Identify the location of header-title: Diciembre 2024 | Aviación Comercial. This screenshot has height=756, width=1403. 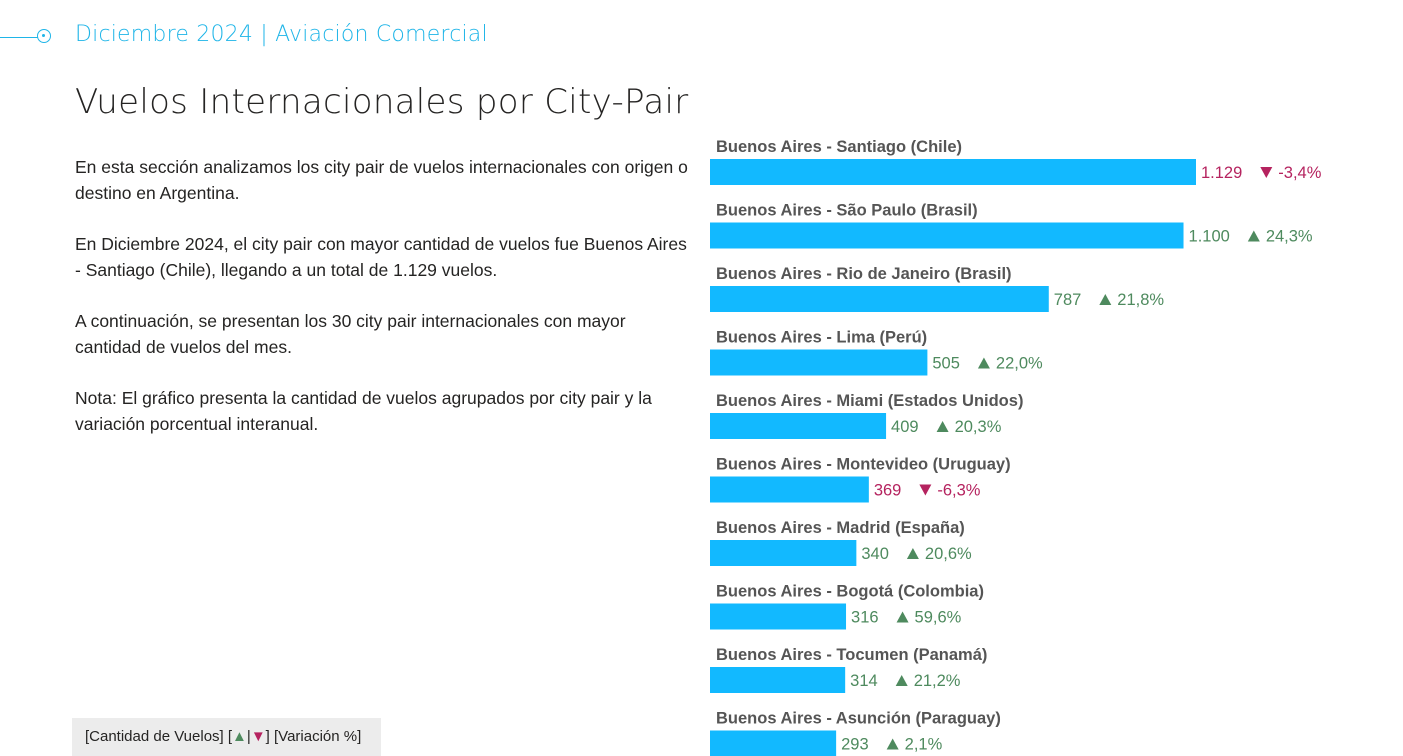
(281, 34).